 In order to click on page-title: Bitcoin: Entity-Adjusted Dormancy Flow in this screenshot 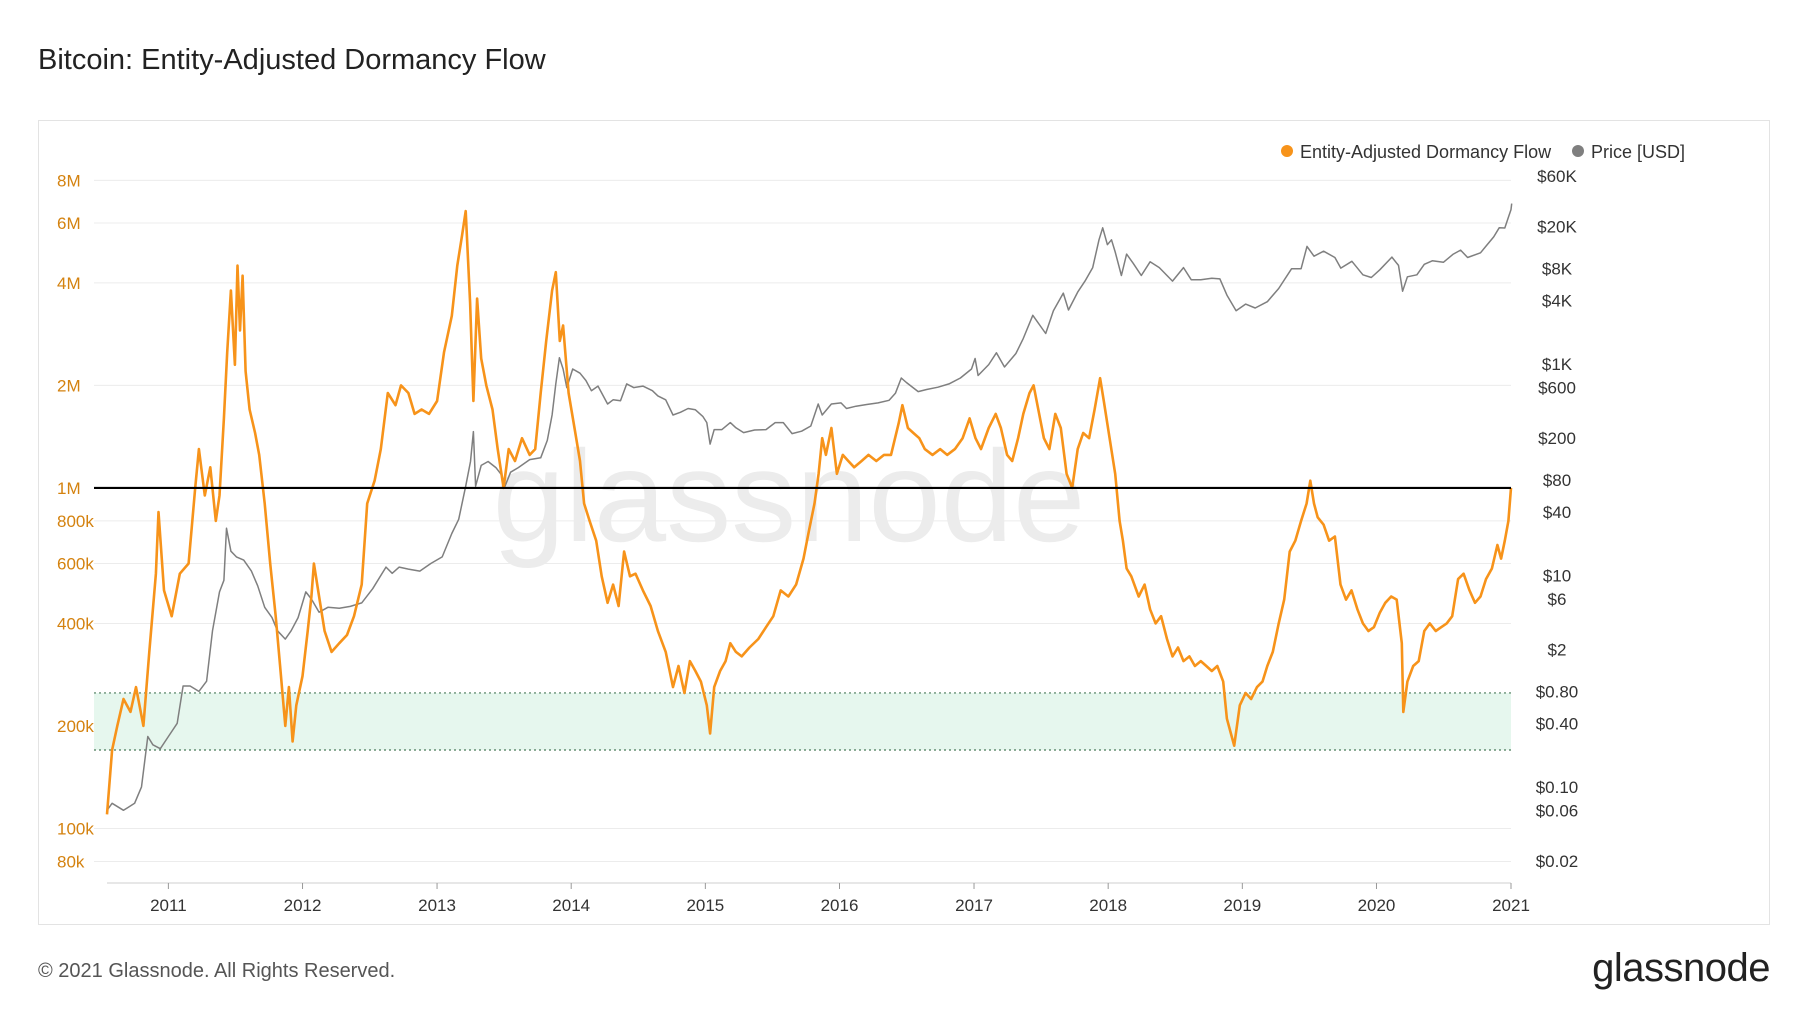, I will do `click(292, 60)`.